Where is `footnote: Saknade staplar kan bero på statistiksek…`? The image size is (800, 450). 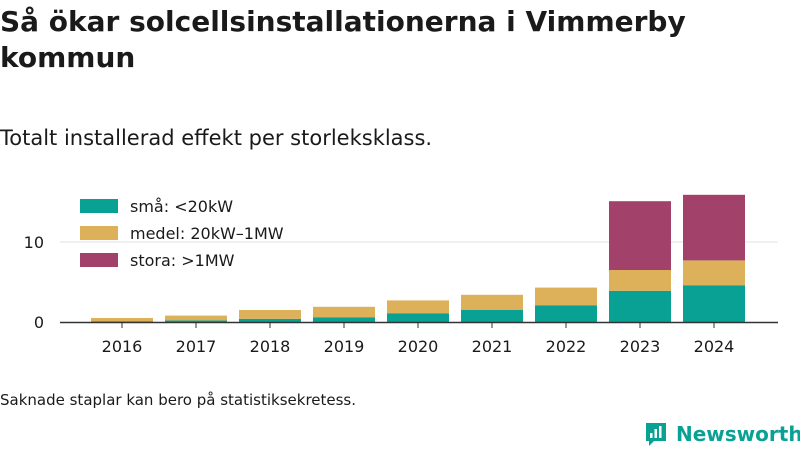
footnote: Saknade staplar kan bero på statistiksek… is located at coordinates (178, 400).